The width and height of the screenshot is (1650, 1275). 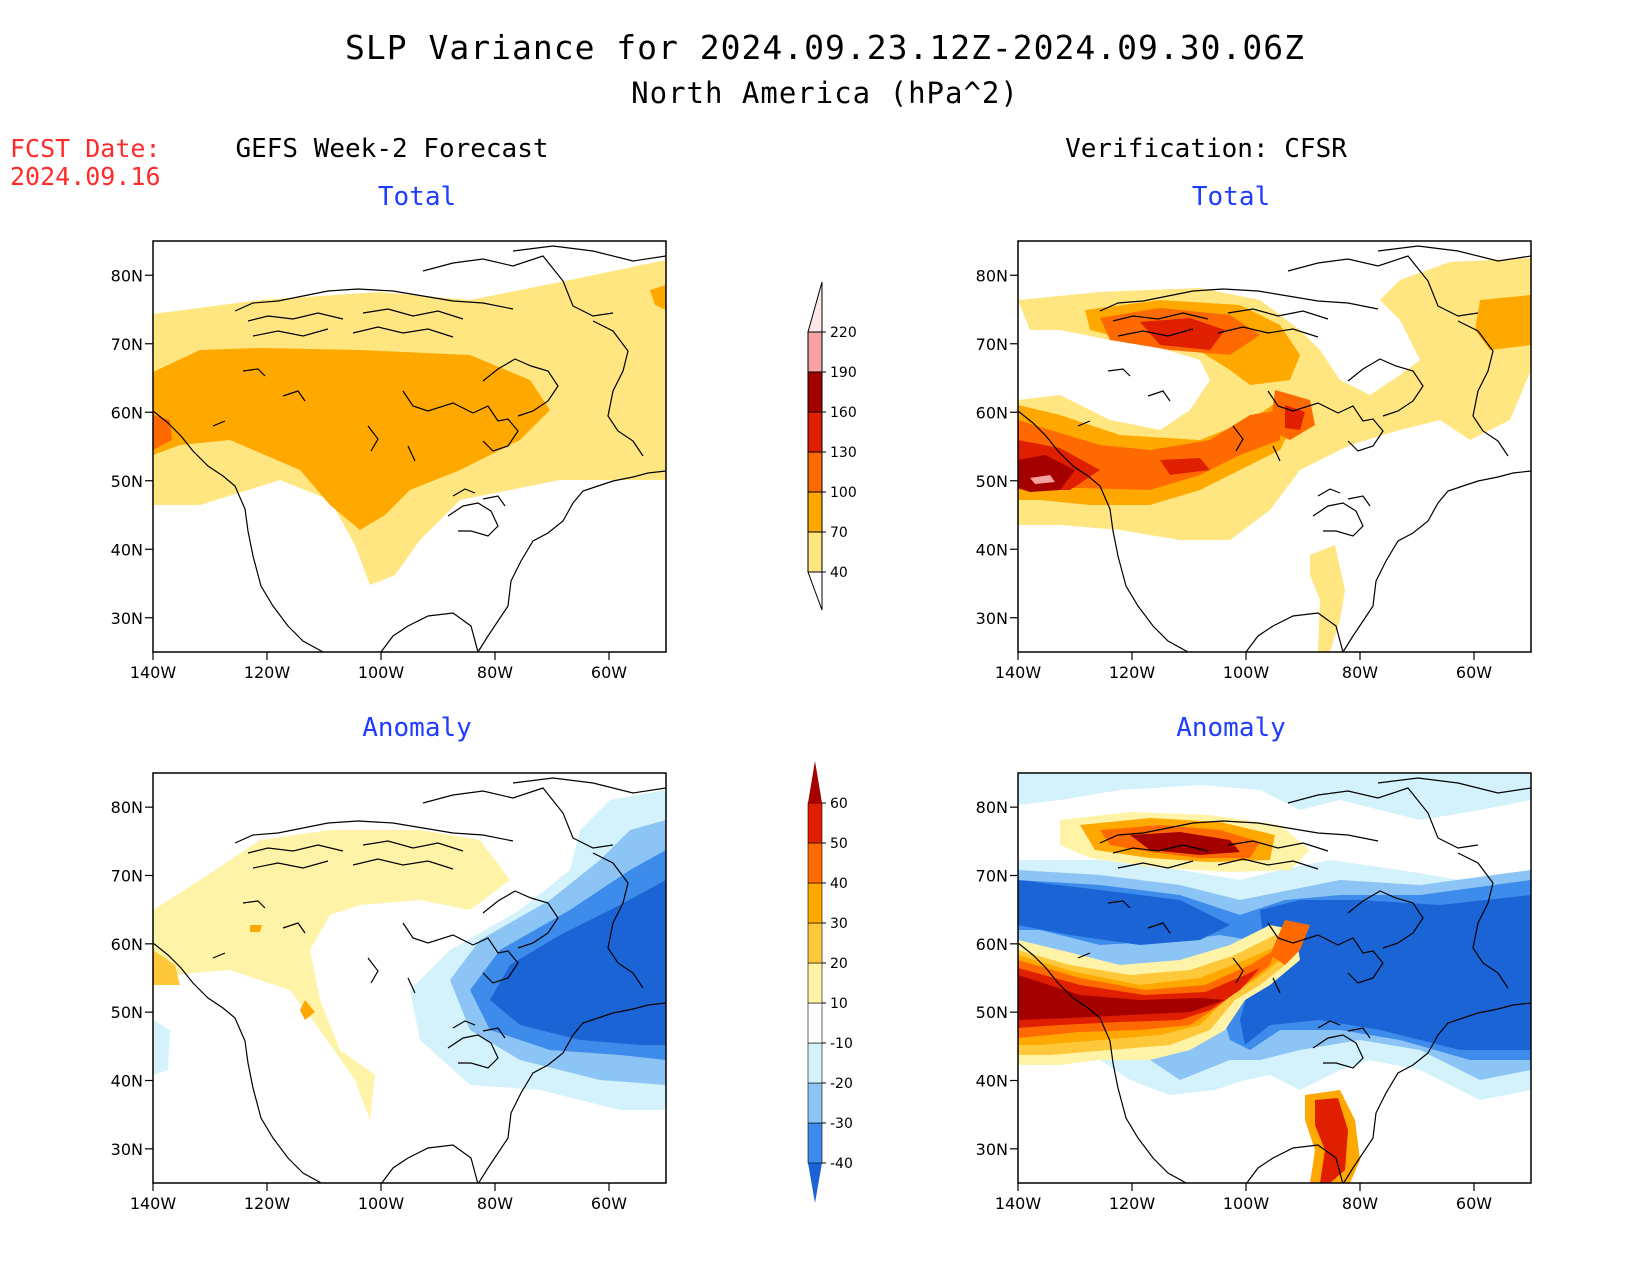 I want to click on colorbar-anomaly-label: -20, so click(x=841, y=1084).